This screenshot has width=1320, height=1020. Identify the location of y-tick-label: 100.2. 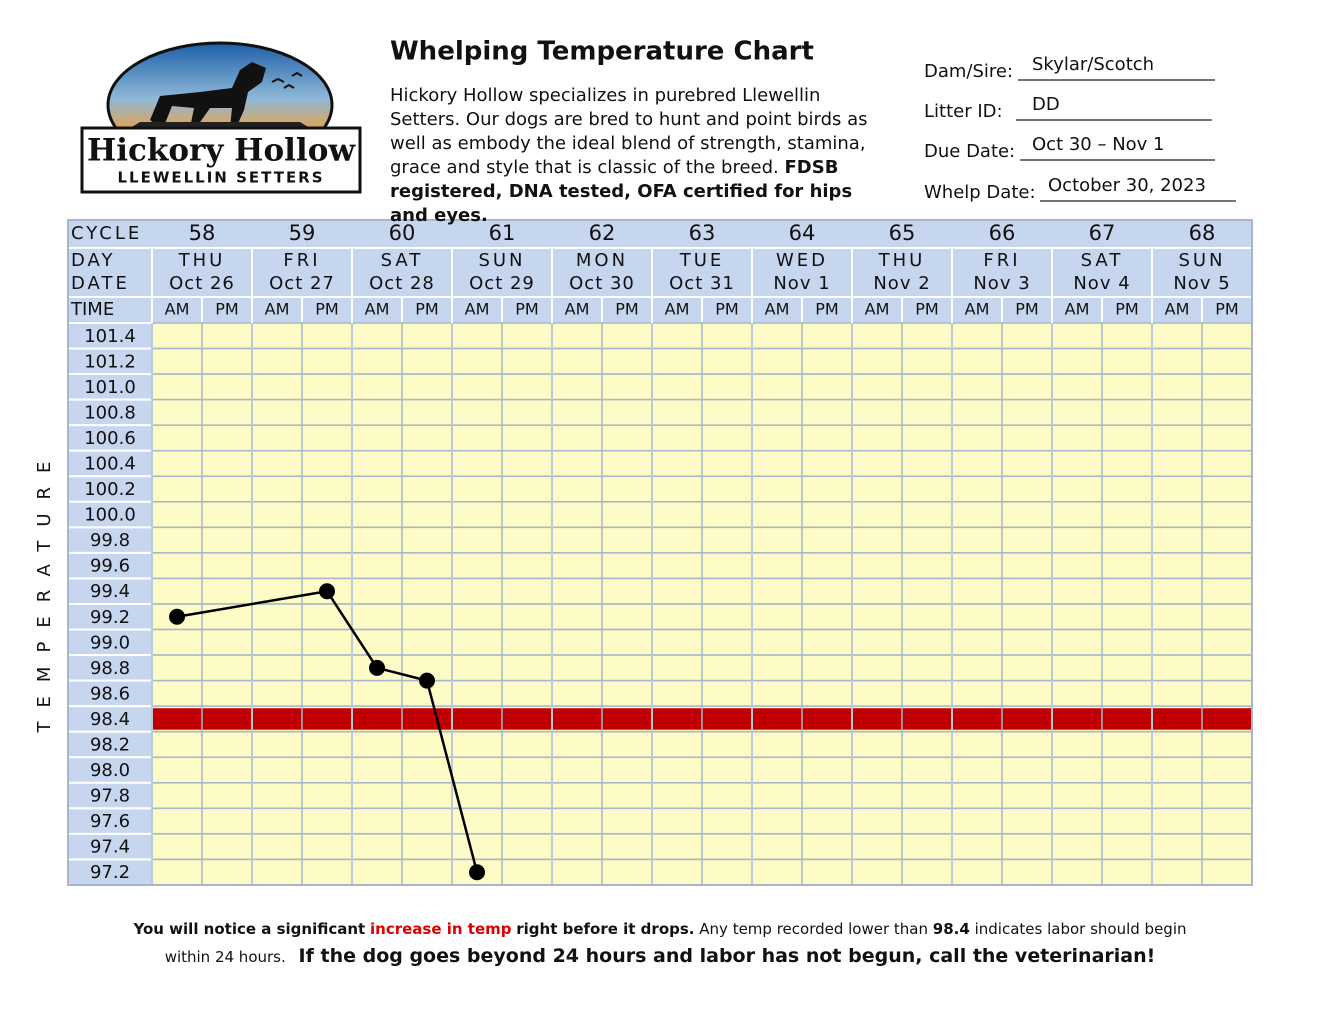
(110, 489).